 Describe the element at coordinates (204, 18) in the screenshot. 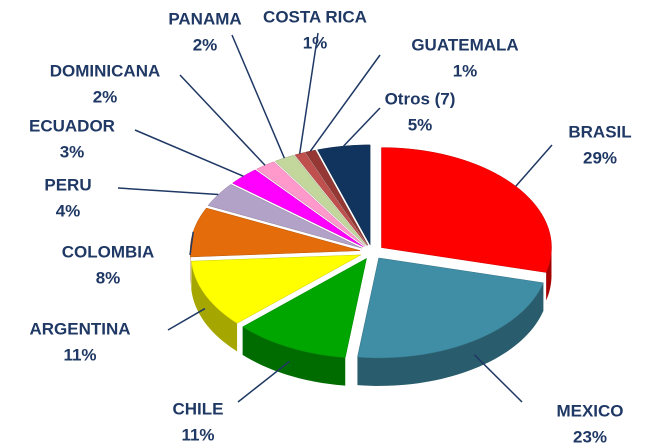

I see `category-label: PANAMA` at that location.